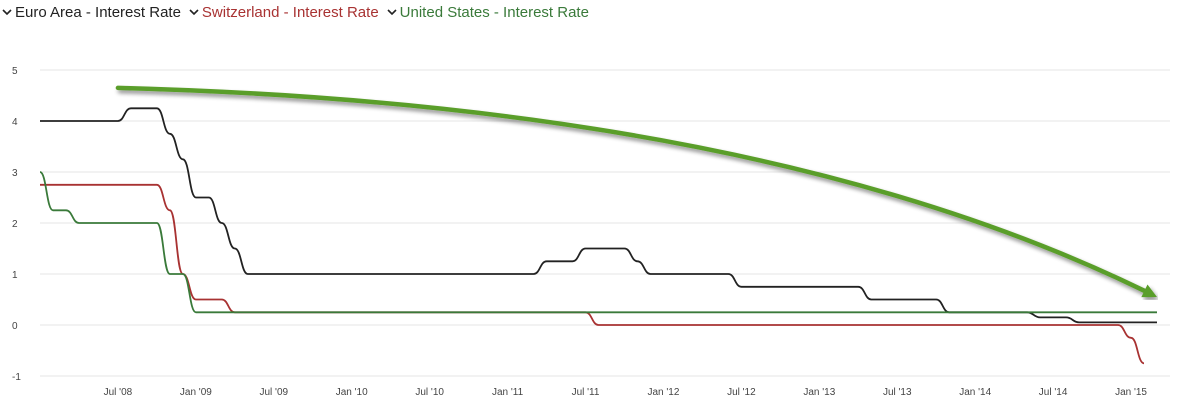  What do you see at coordinates (15, 326) in the screenshot?
I see `y-tick-label: 0` at bounding box center [15, 326].